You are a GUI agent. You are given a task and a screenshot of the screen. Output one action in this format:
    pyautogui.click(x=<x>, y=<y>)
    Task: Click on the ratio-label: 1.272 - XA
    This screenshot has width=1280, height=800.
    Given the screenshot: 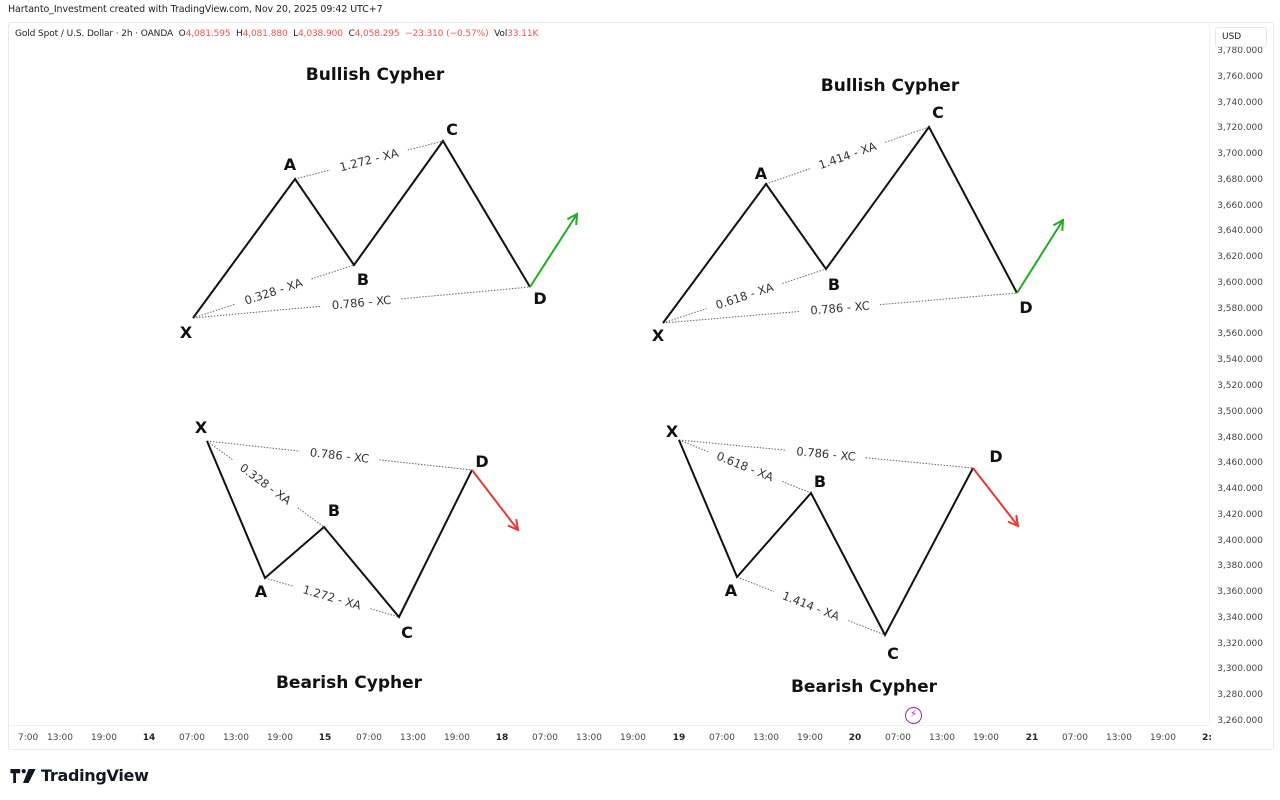 What is the action you would take?
    pyautogui.click(x=332, y=597)
    